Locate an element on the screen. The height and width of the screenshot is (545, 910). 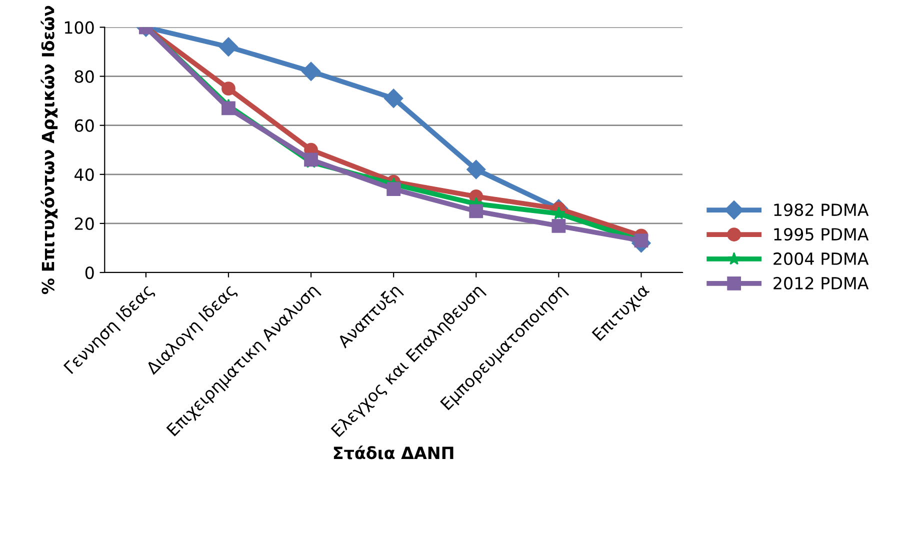
y-tick-label: 60 is located at coordinates (84, 125).